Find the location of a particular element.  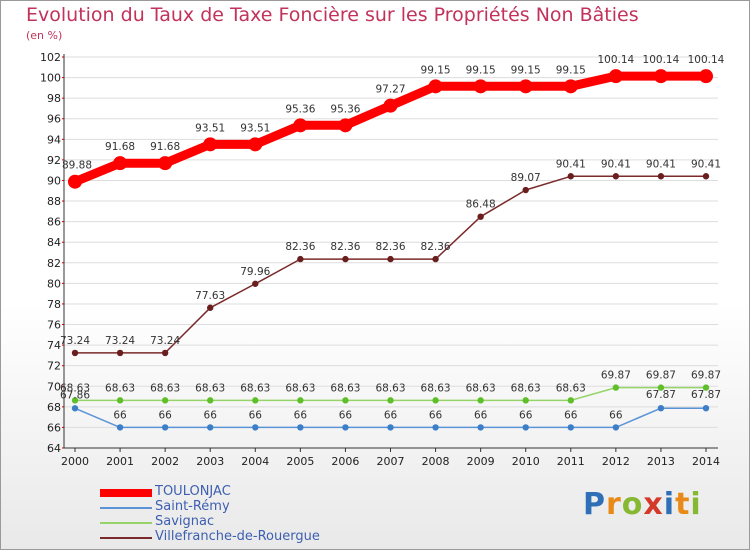

y-tick-label: 92 is located at coordinates (54, 160).